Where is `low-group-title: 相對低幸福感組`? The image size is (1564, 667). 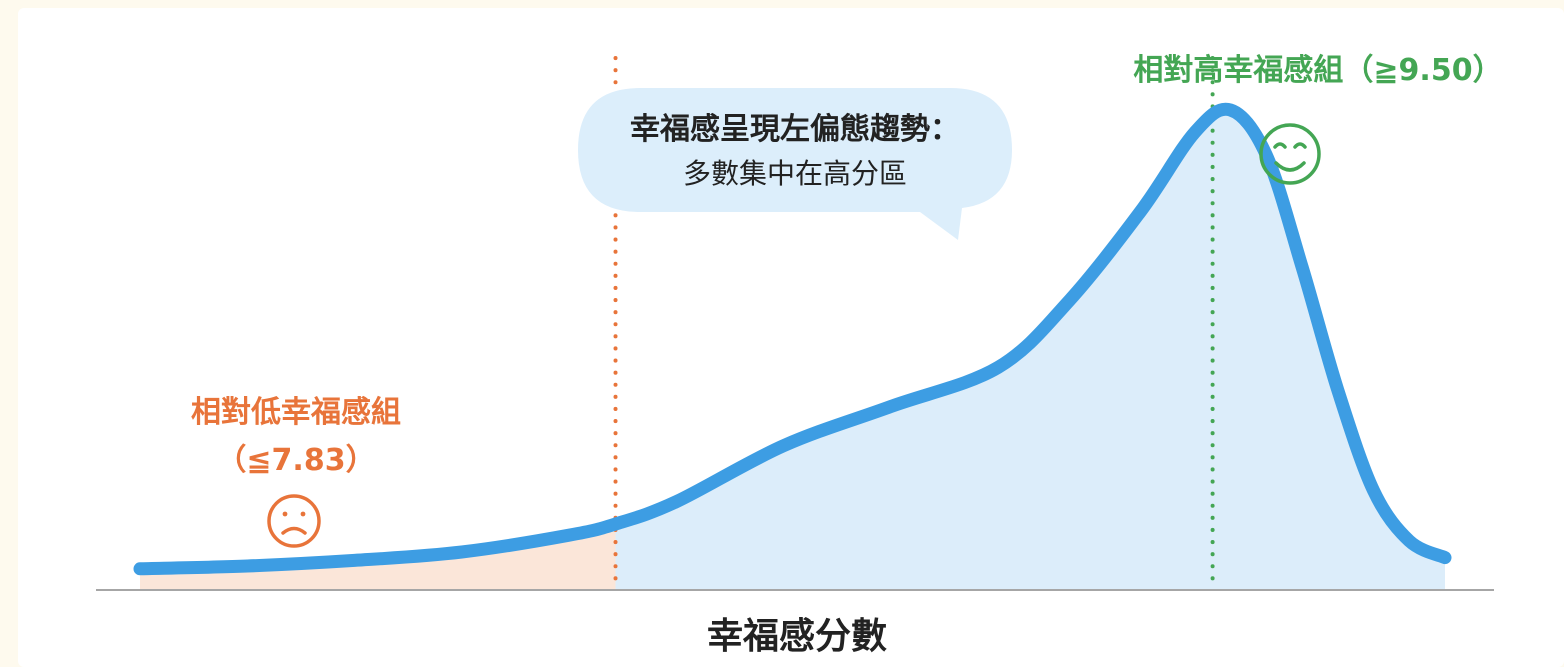 low-group-title: 相對低幸福感組 is located at coordinates (296, 412).